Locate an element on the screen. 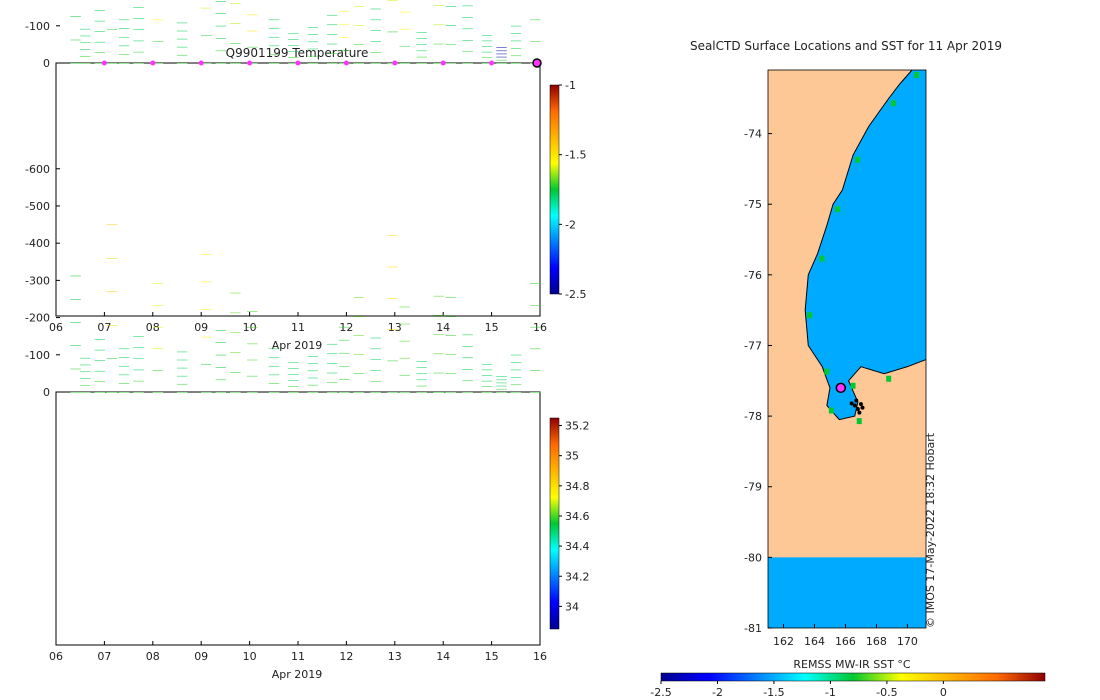  x-tick-label: 06 is located at coordinates (56, 327).